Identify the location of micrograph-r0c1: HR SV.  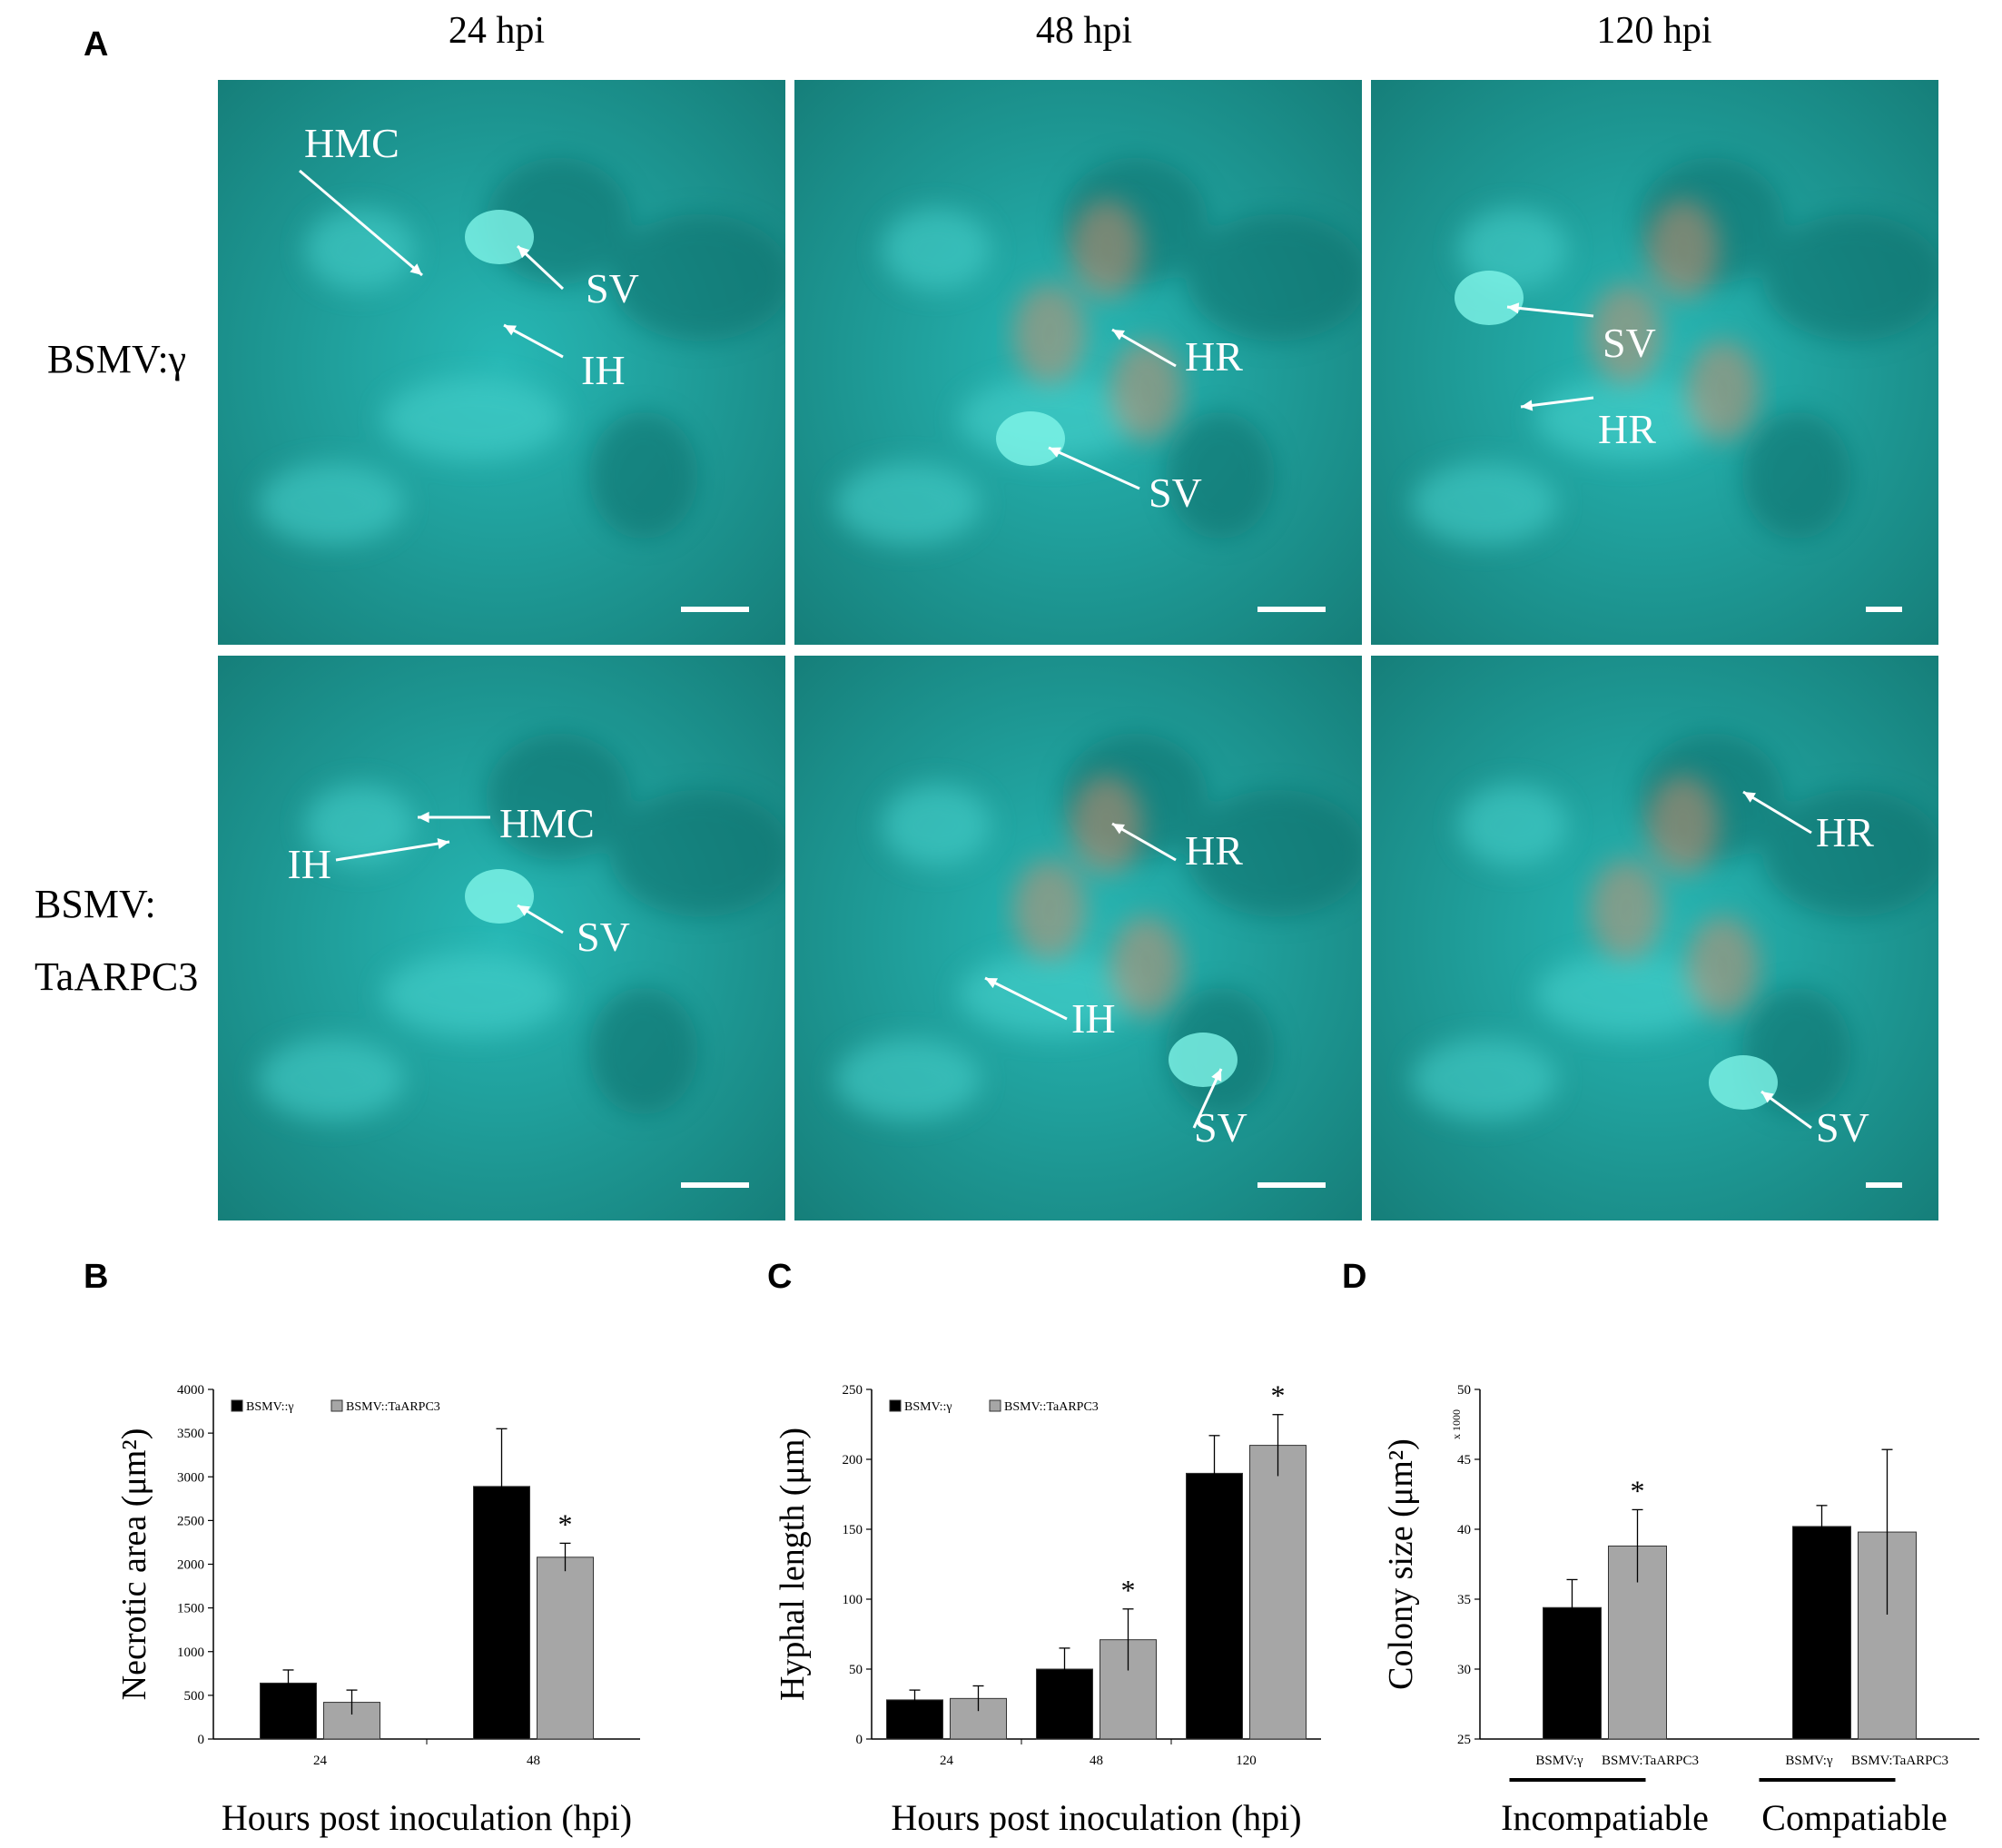
(1078, 363).